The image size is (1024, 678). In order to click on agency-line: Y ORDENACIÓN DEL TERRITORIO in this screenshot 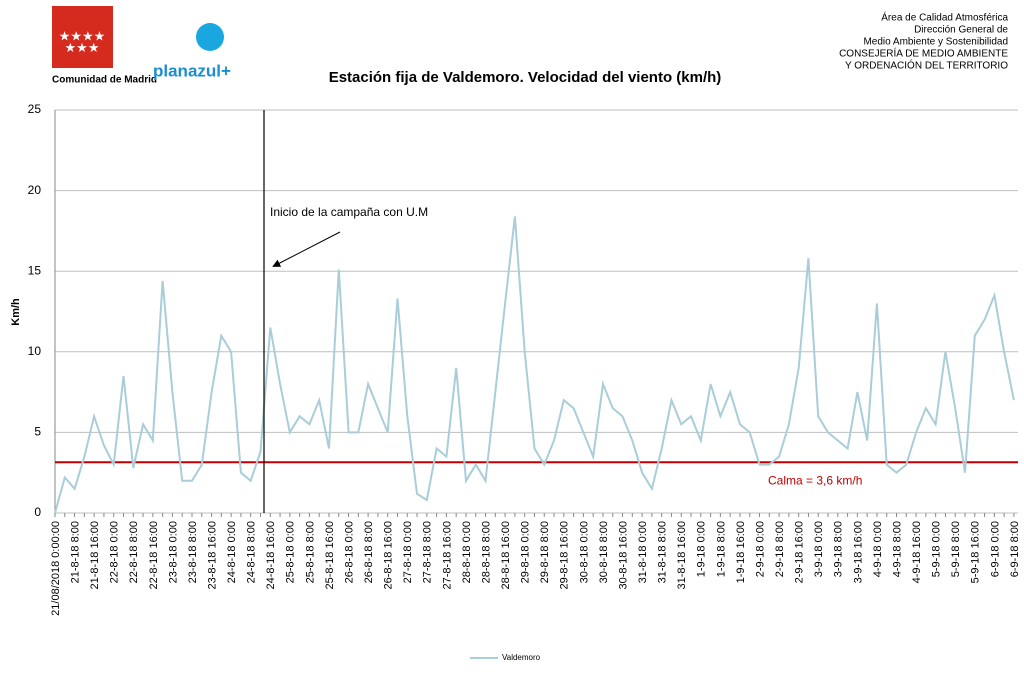, I will do `click(926, 65)`.